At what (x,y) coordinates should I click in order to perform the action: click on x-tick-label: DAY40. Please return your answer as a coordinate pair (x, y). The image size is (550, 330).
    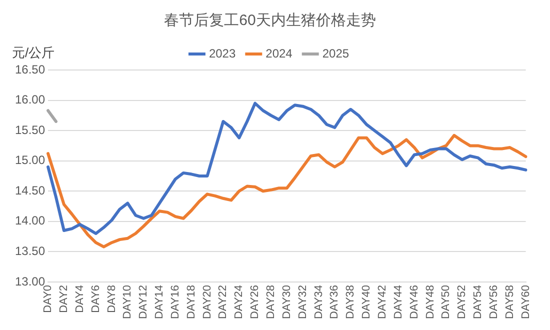
    Looking at the image, I should click on (366, 302).